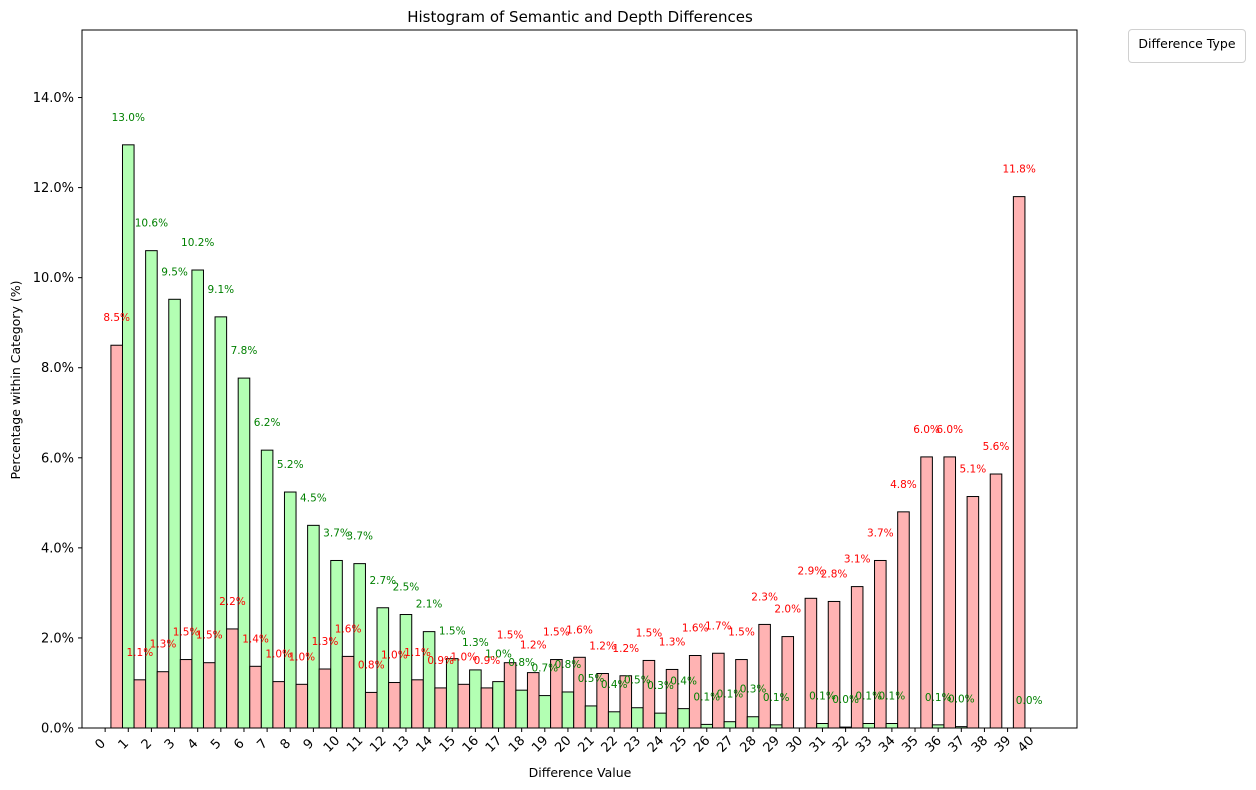  What do you see at coordinates (857, 560) in the screenshot?
I see `bar-value-label: 3.1%` at bounding box center [857, 560].